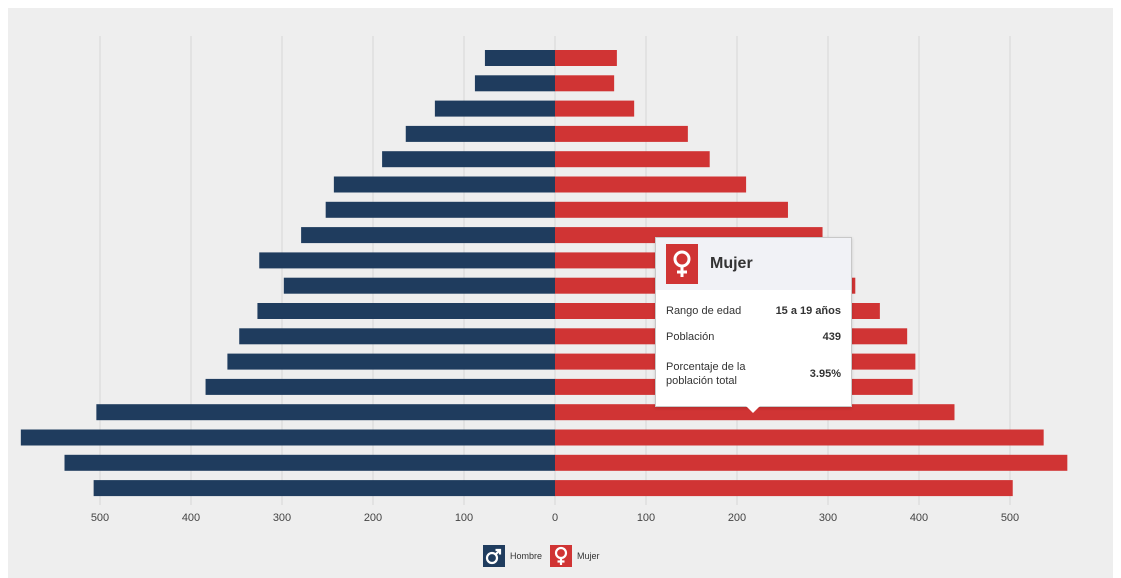 This screenshot has height=578, width=1121. What do you see at coordinates (753, 311) in the screenshot?
I see `tooltip-row-age-range: Rango de edad 15 a 19 años` at bounding box center [753, 311].